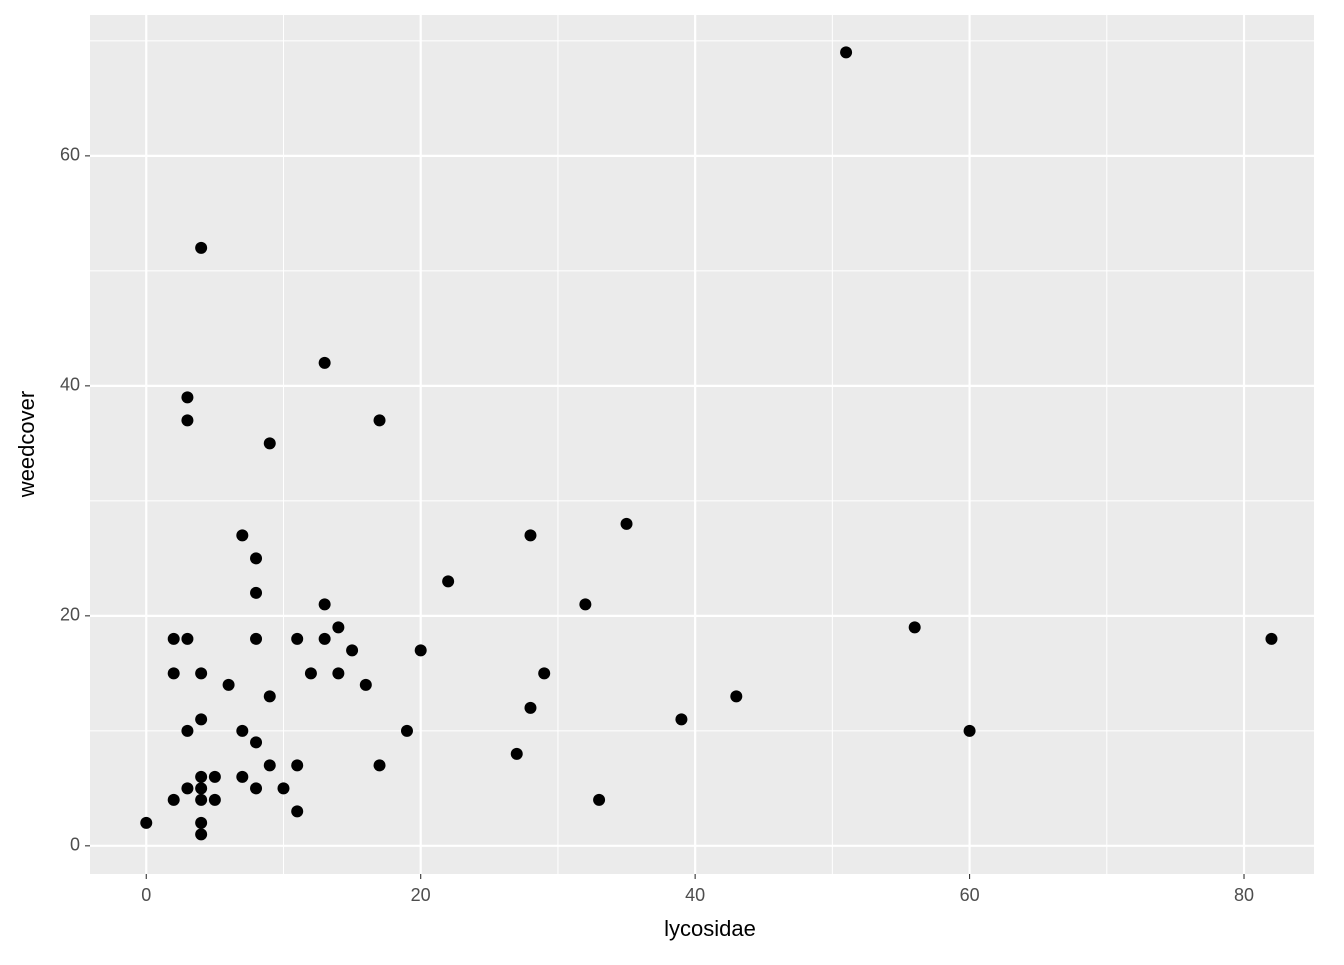  I want to click on x-tick-label: 0, so click(146, 895).